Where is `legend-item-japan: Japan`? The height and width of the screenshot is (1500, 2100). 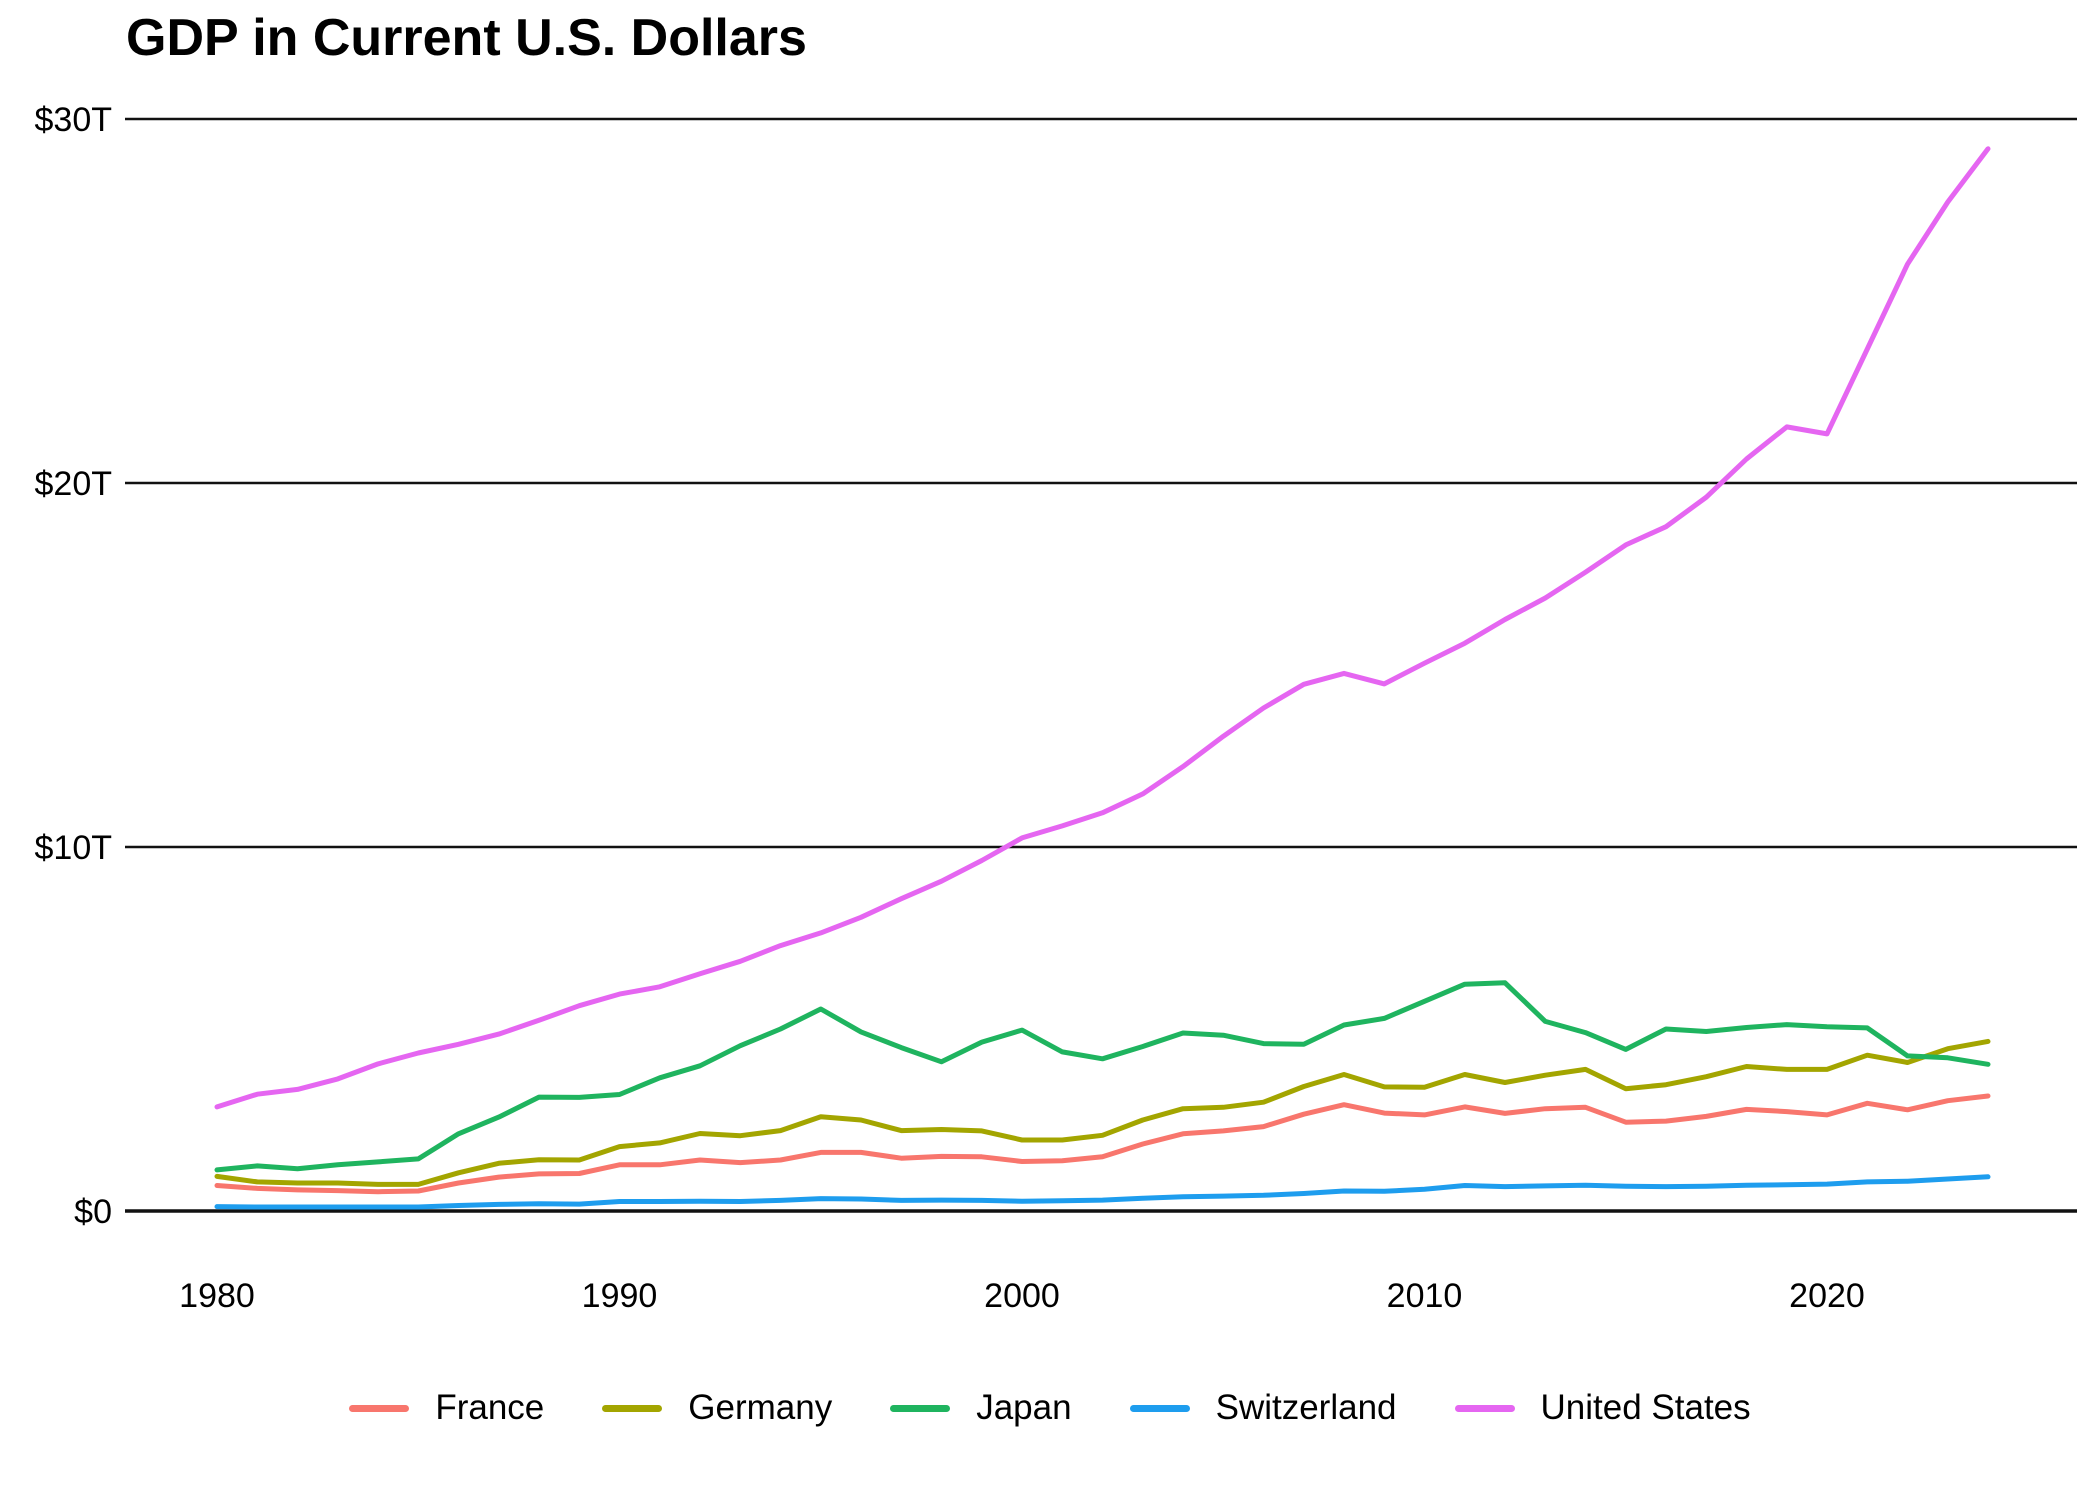 legend-item-japan: Japan is located at coordinates (981, 1408).